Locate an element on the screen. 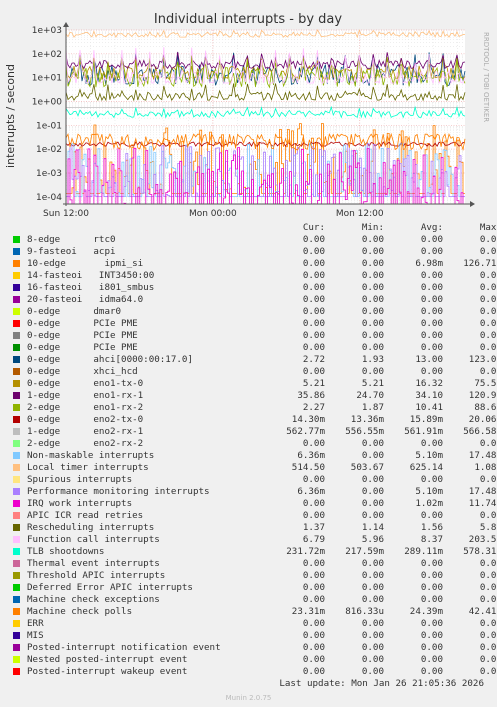 The height and width of the screenshot is (707, 497). y-tick-label: 1e-01 is located at coordinates (49, 126).